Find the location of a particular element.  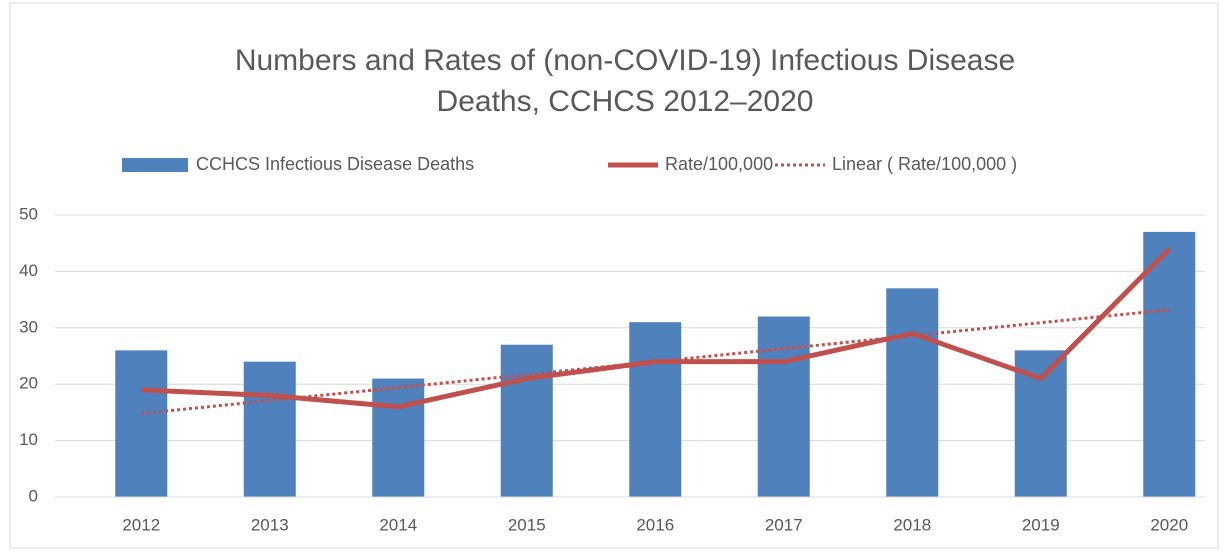

x-tick-label: 2019 is located at coordinates (1041, 524).